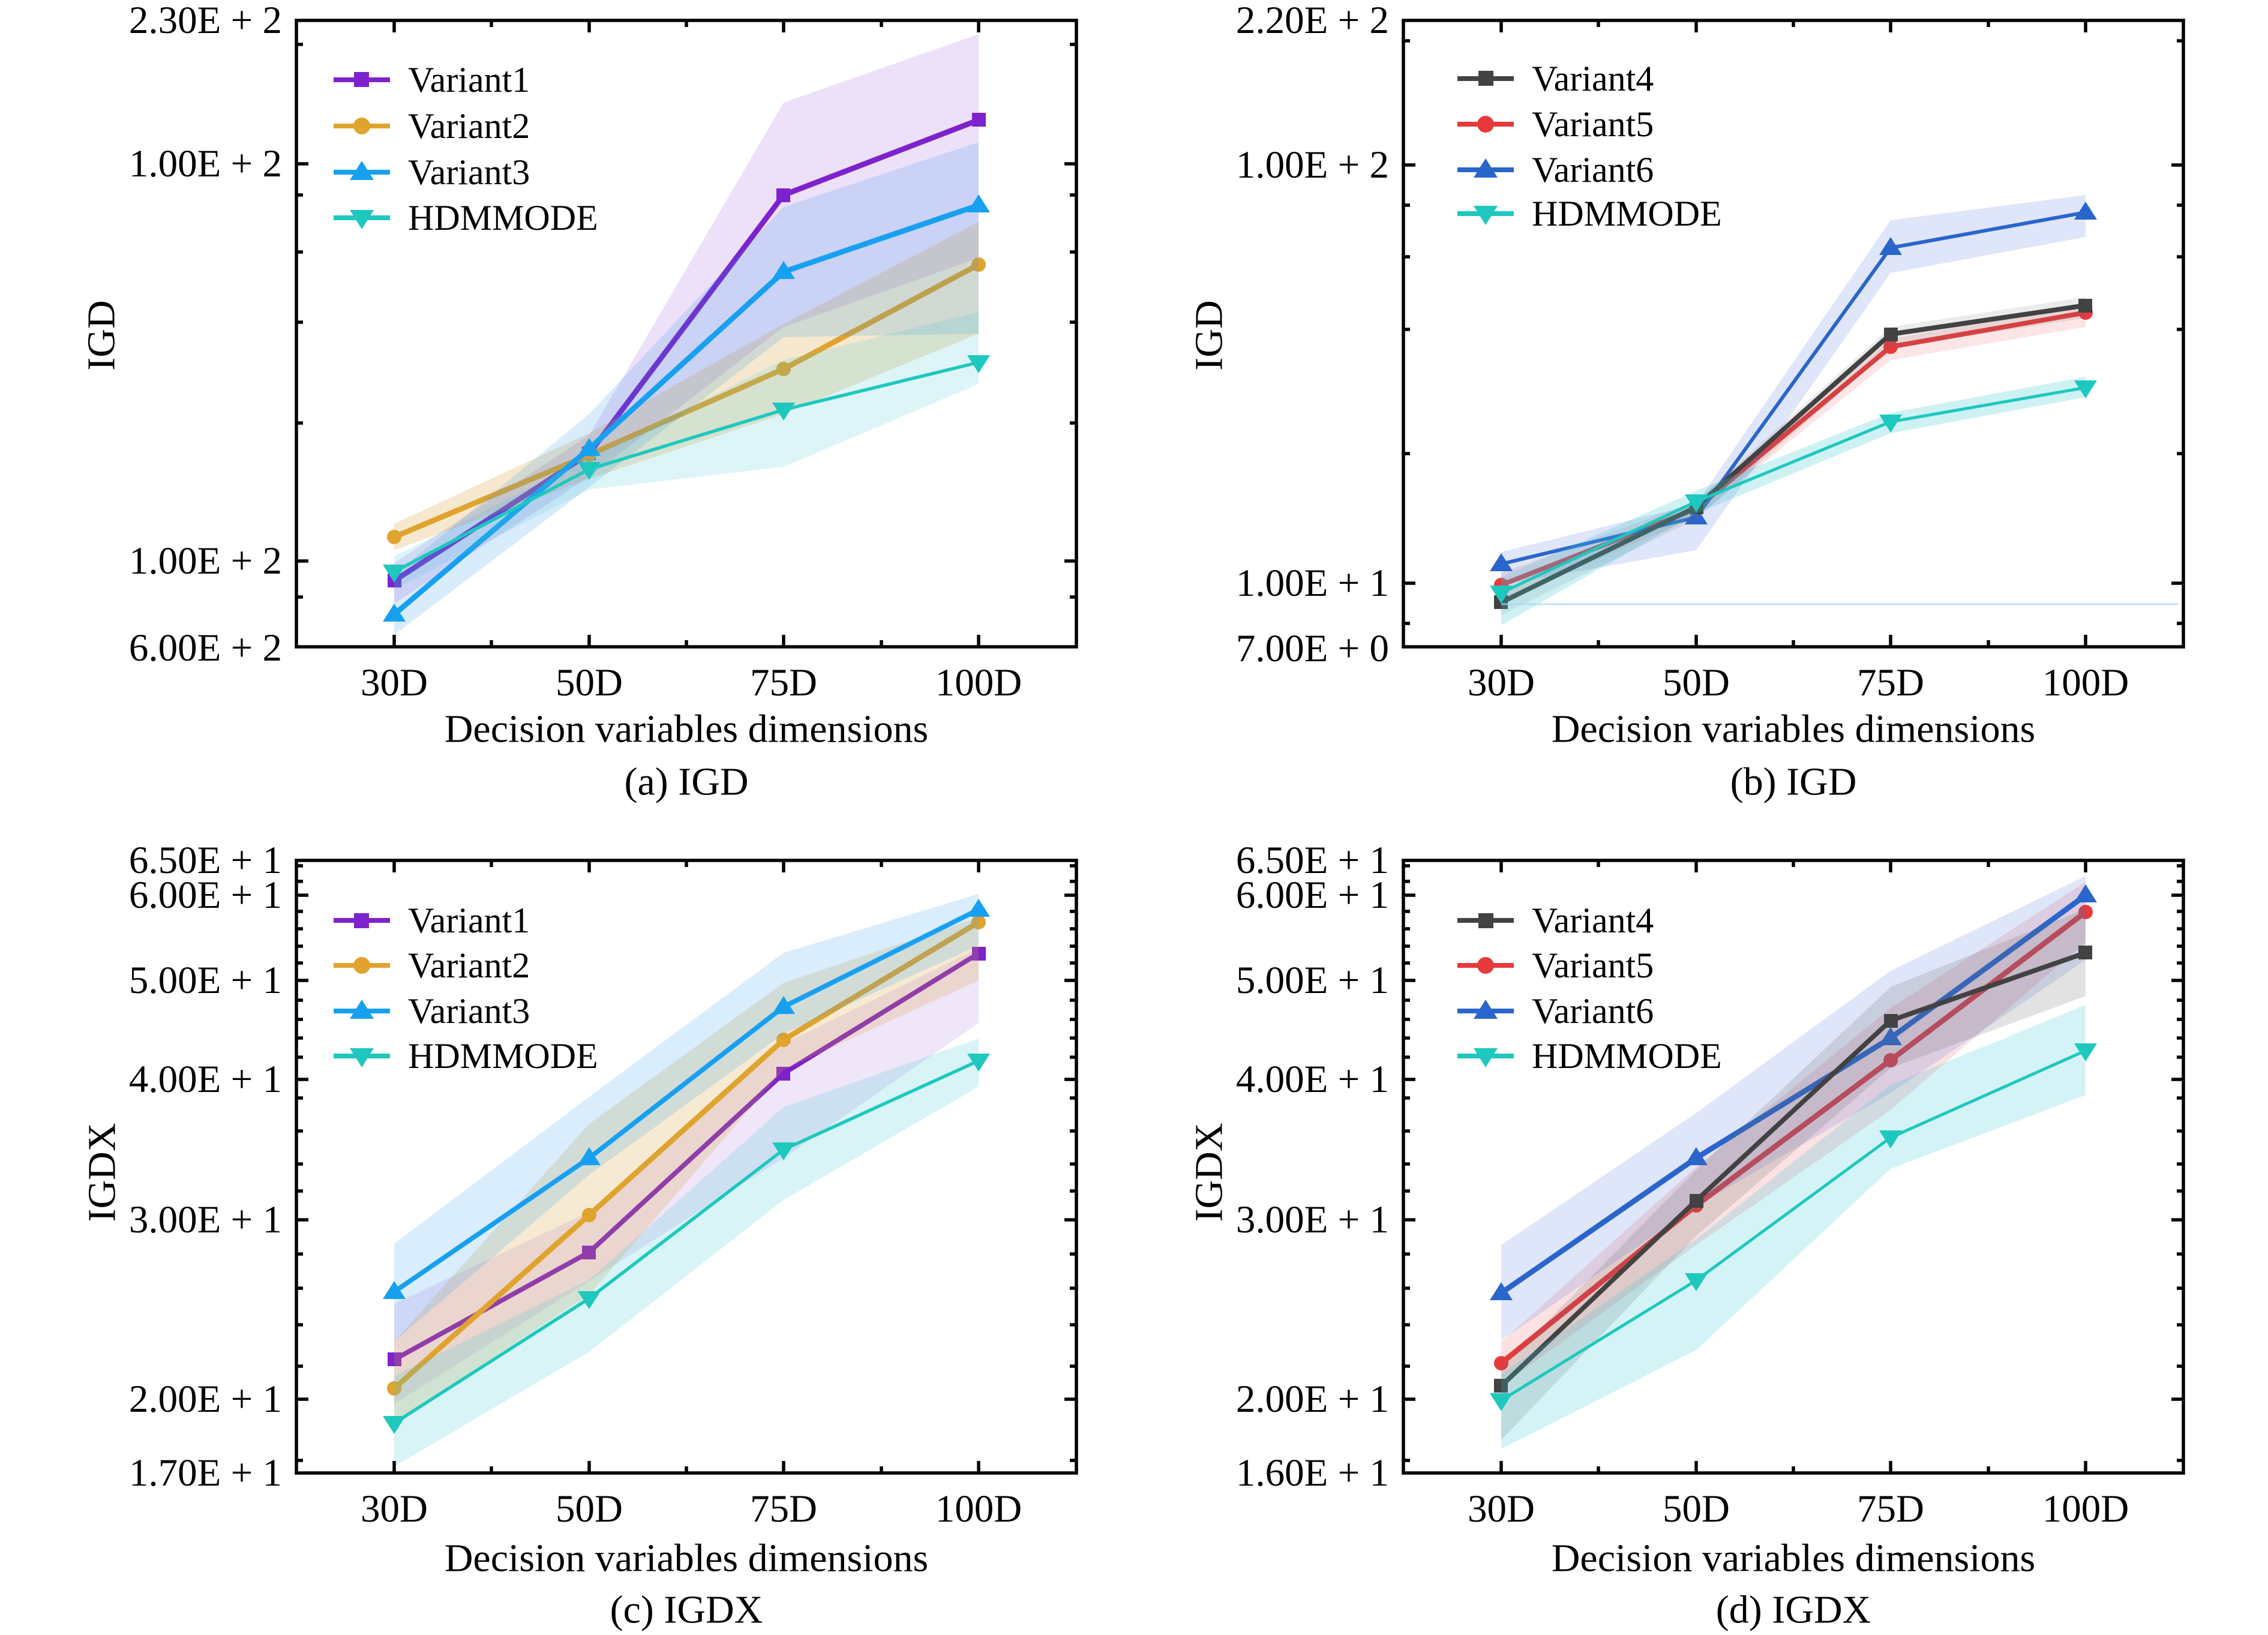  What do you see at coordinates (1794, 1610) in the screenshot?
I see `svg-text: (d) IGDX` at bounding box center [1794, 1610].